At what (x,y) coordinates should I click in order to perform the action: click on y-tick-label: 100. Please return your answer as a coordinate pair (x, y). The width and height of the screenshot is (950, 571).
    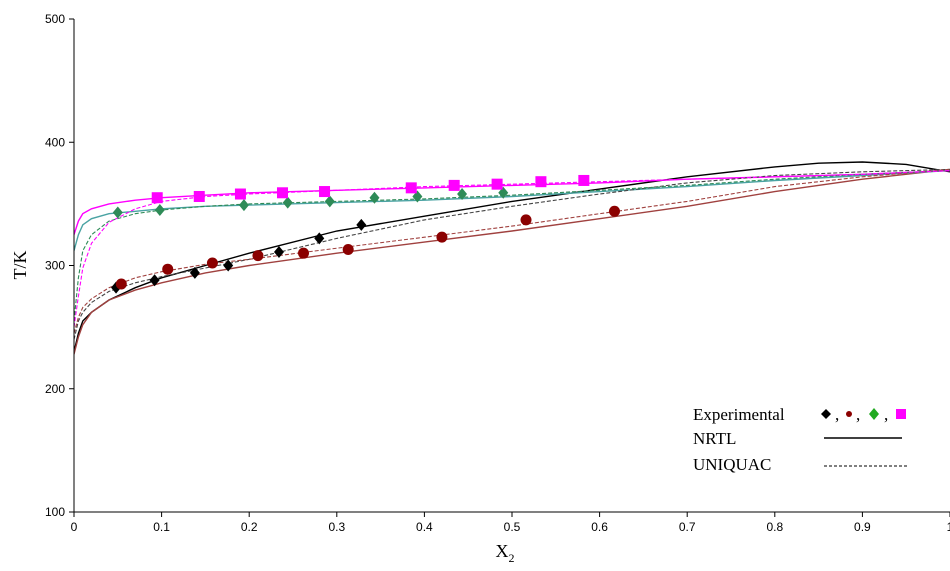
    Looking at the image, I should click on (55, 512).